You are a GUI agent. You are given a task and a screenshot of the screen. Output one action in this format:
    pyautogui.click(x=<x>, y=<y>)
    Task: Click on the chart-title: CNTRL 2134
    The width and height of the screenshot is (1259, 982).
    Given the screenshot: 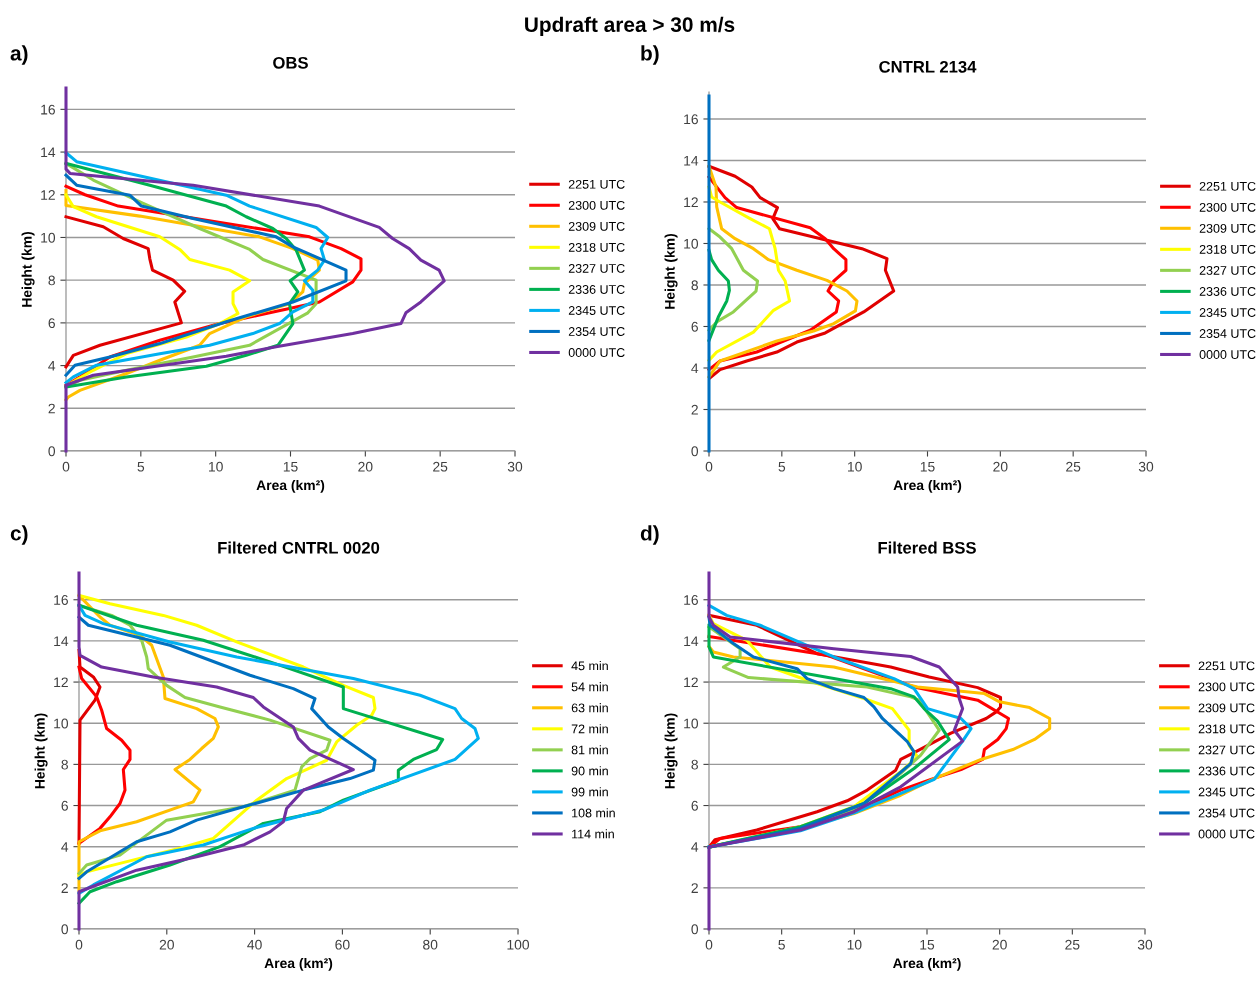 What is the action you would take?
    pyautogui.click(x=928, y=66)
    